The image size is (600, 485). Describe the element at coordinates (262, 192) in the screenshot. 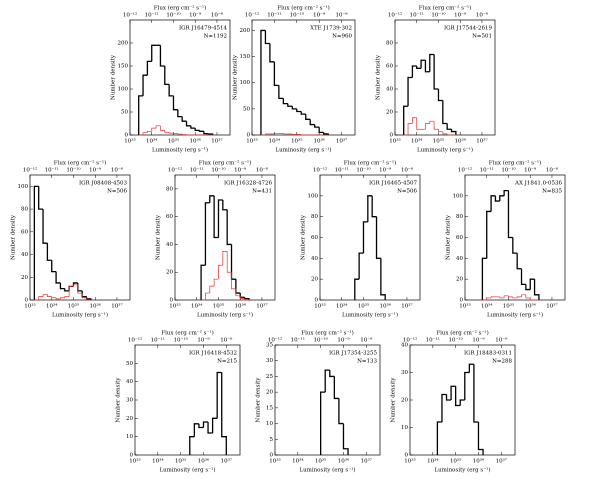

I see `annotation: N=431` at that location.